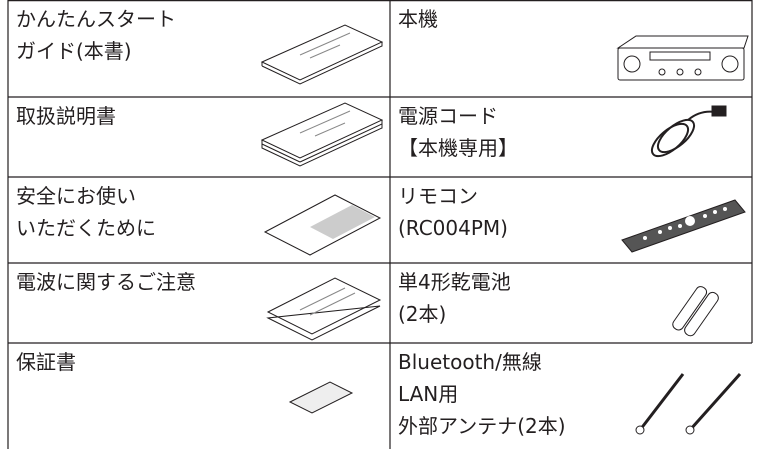 This screenshot has width=757, height=449. I want to click on cell-text: 外部アンテナ(2本), so click(482, 426).